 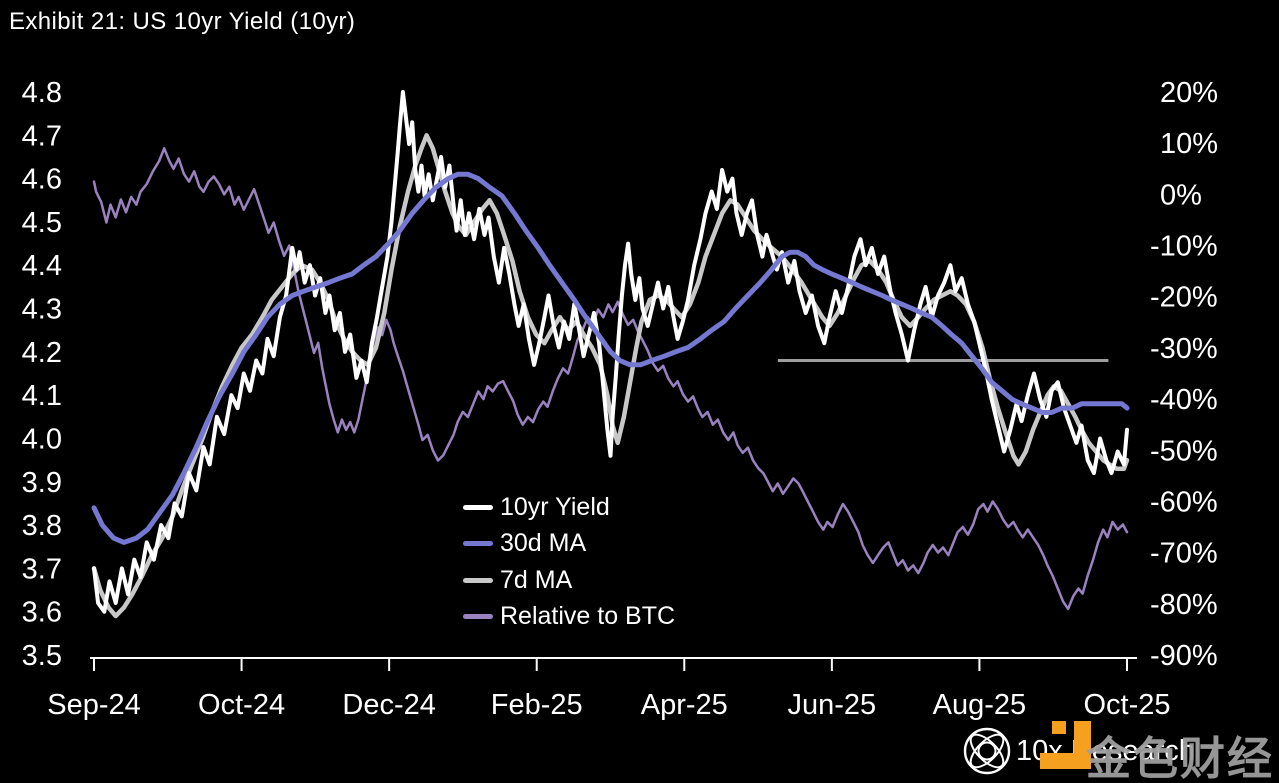 What do you see at coordinates (536, 579) in the screenshot?
I see `legend-label: 7d MA` at bounding box center [536, 579].